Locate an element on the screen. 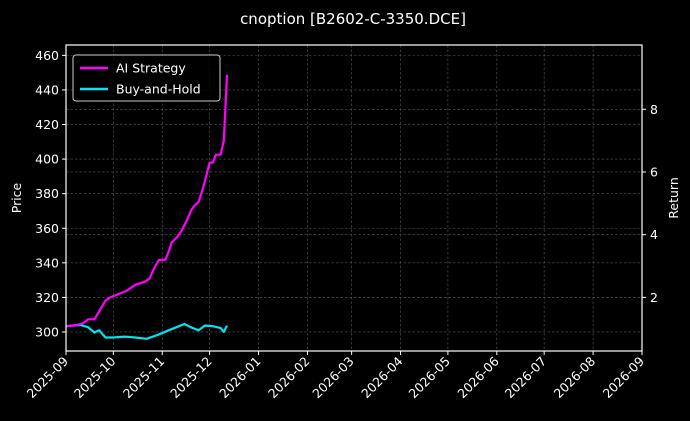 This screenshot has height=421, width=690. x-tick-label: 2026-02 is located at coordinates (289, 378).